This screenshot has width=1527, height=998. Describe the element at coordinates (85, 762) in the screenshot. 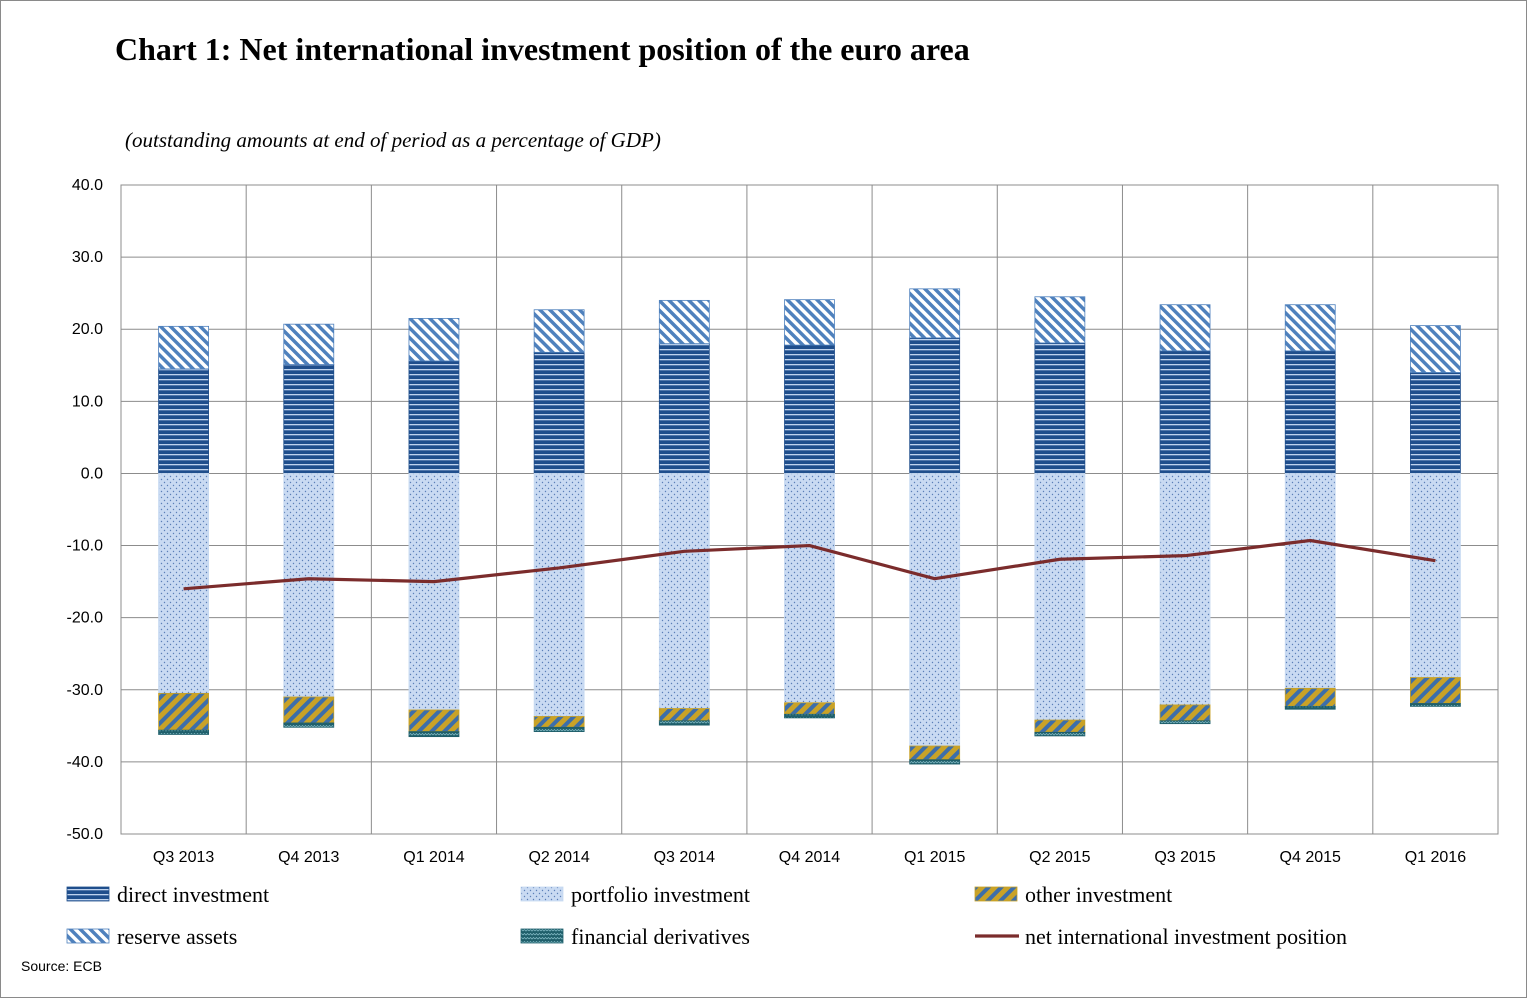

I see `y-tick-label: -40.0` at that location.